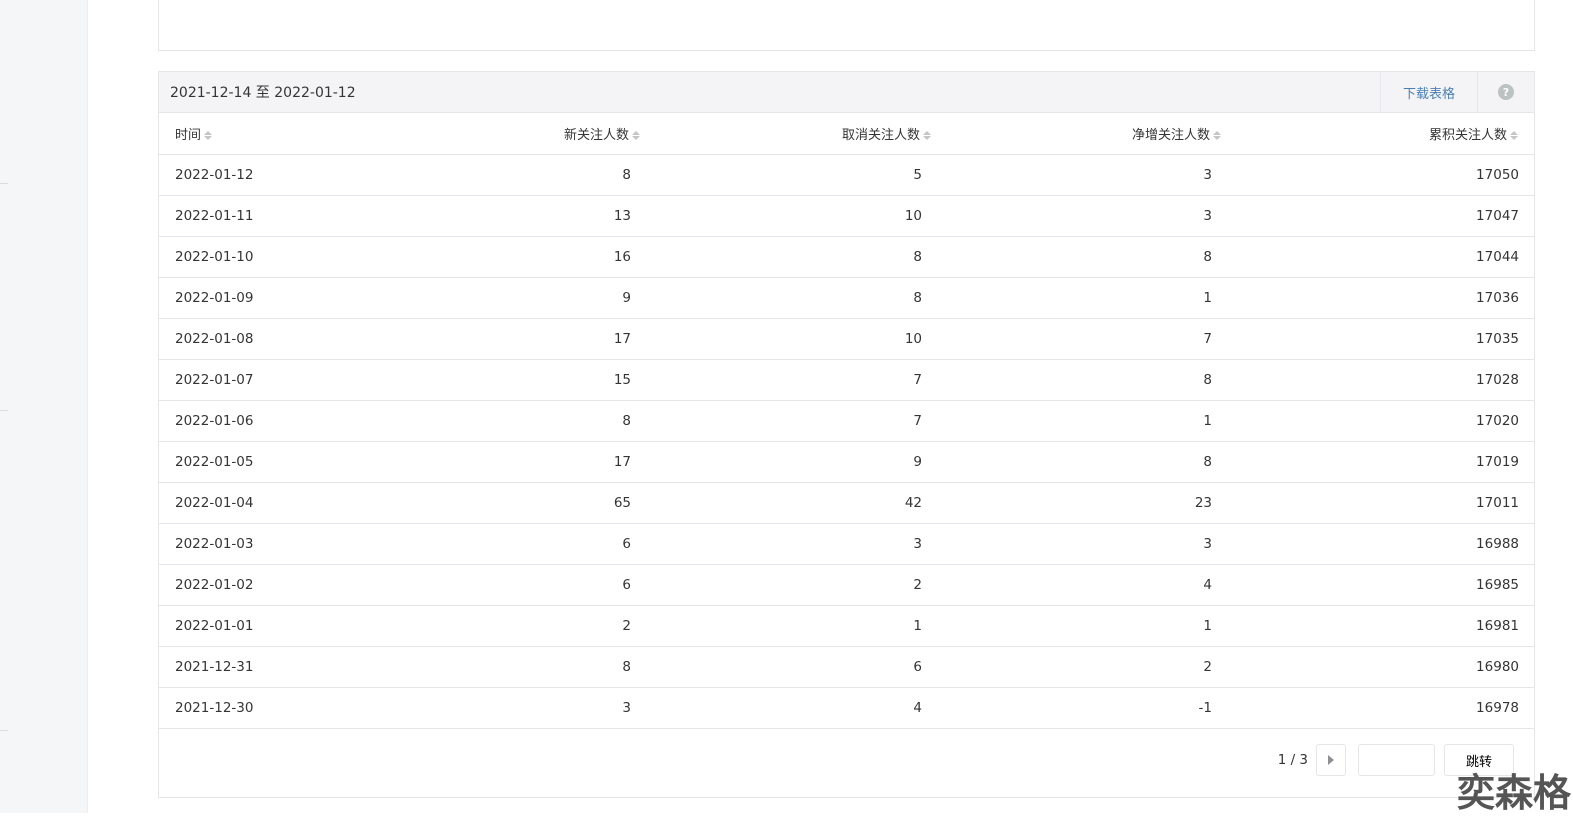 Image resolution: width=1573 pixels, height=817 pixels. What do you see at coordinates (1479, 760) in the screenshot?
I see `jump-button: 跳转` at bounding box center [1479, 760].